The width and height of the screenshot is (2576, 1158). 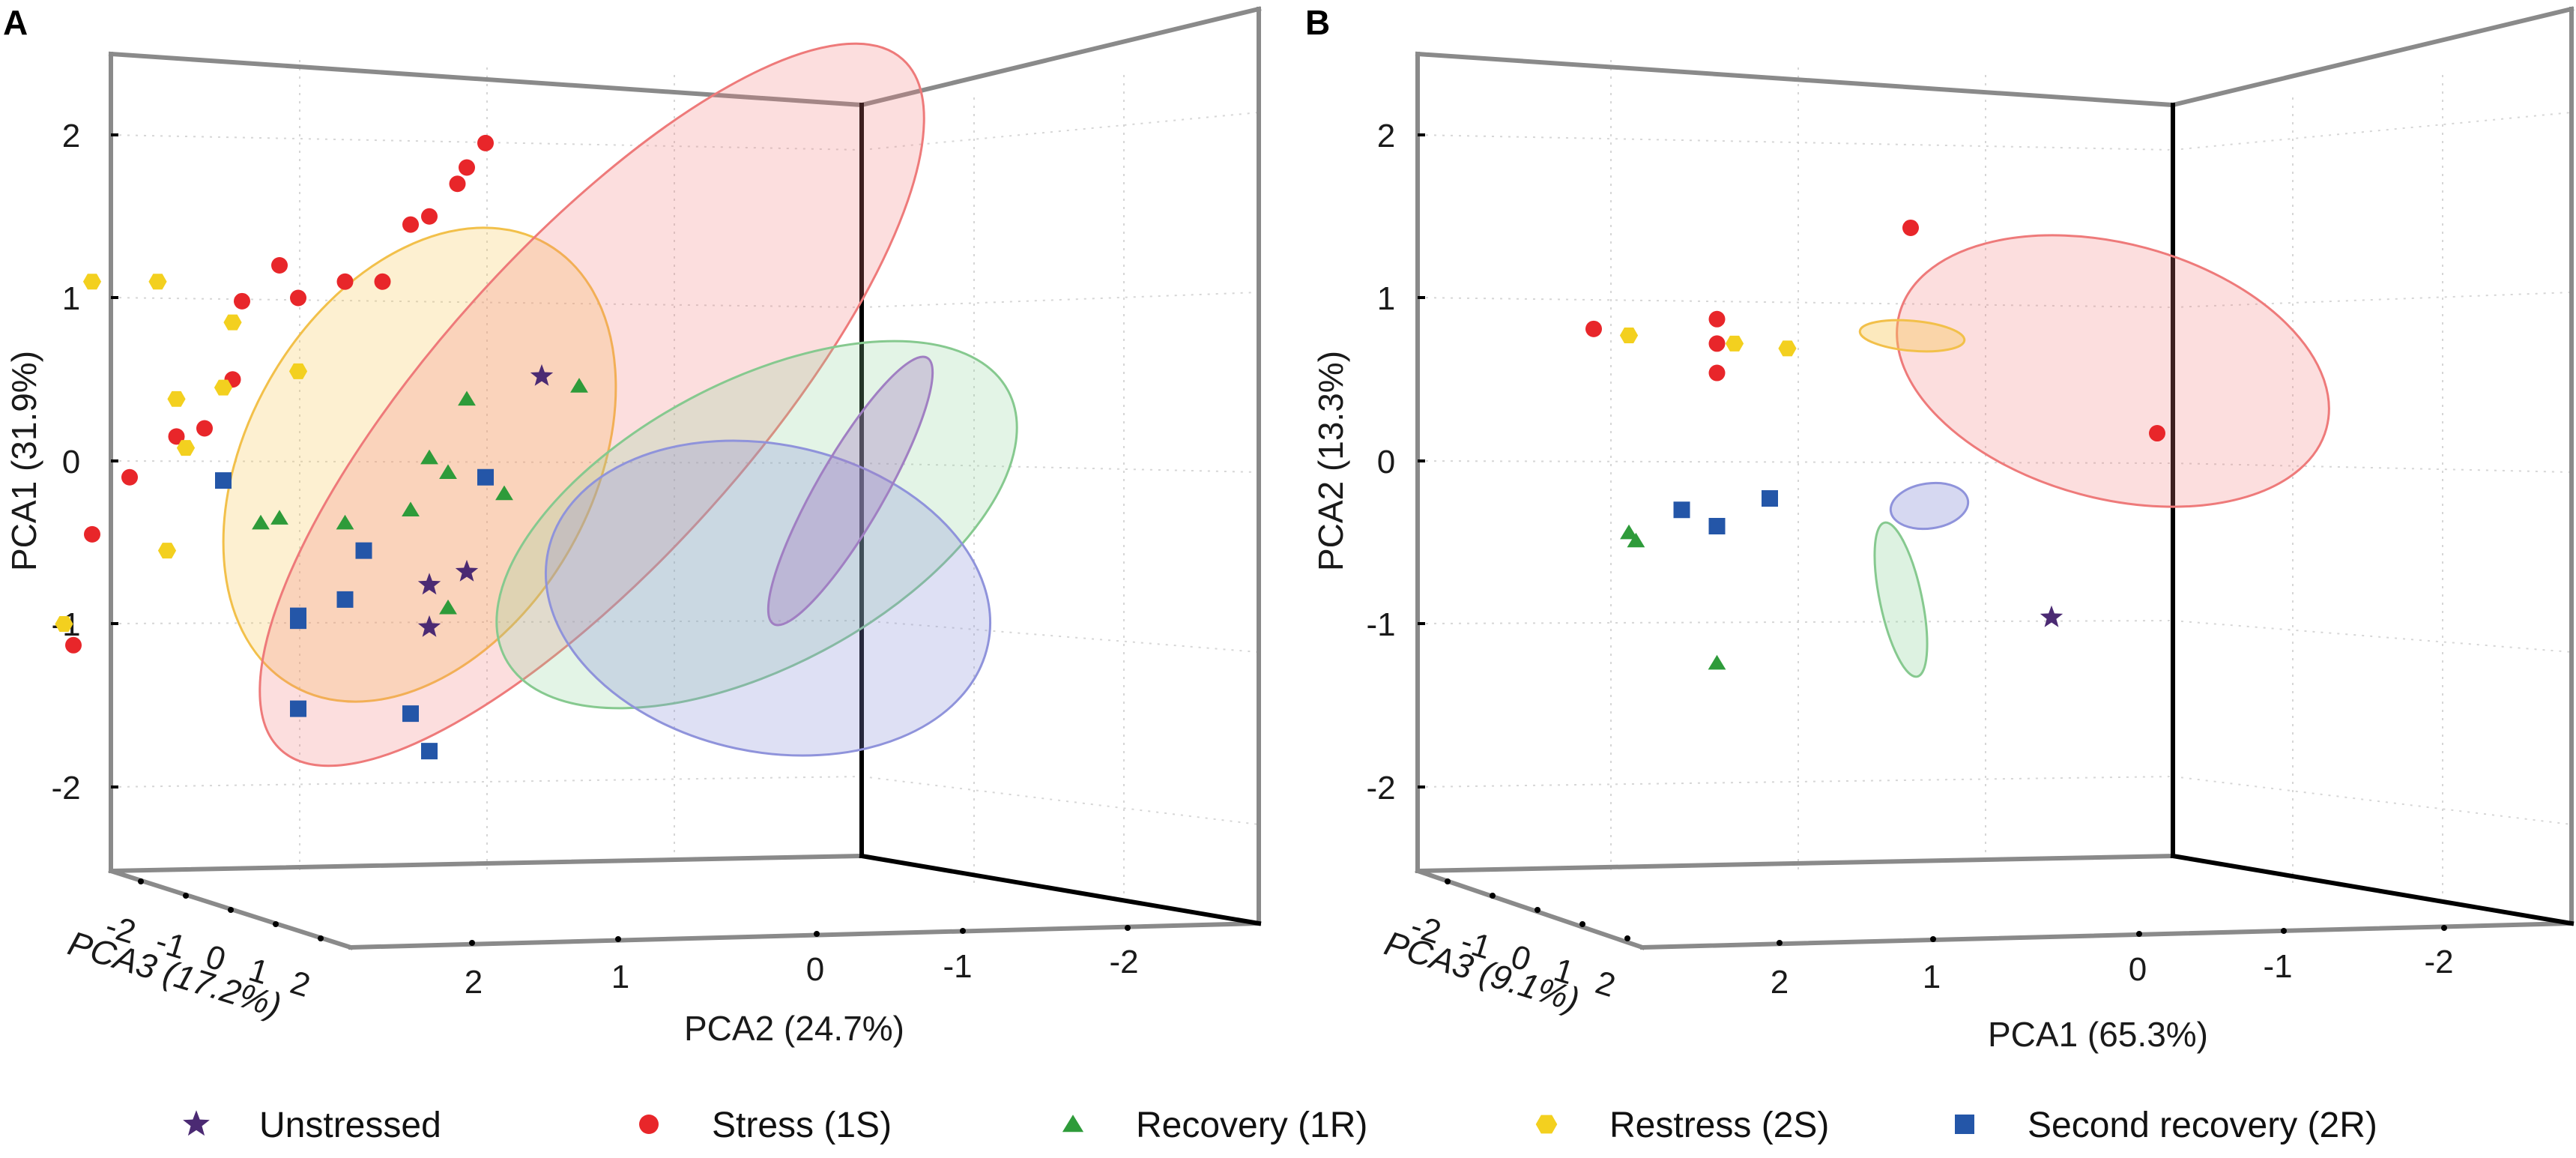 I want to click on b-x-axis-title: PCA1 (65.3%), so click(x=2098, y=1034).